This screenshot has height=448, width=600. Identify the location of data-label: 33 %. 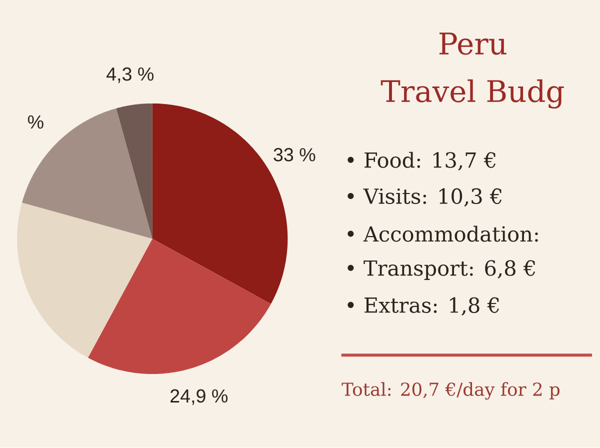
(295, 155).